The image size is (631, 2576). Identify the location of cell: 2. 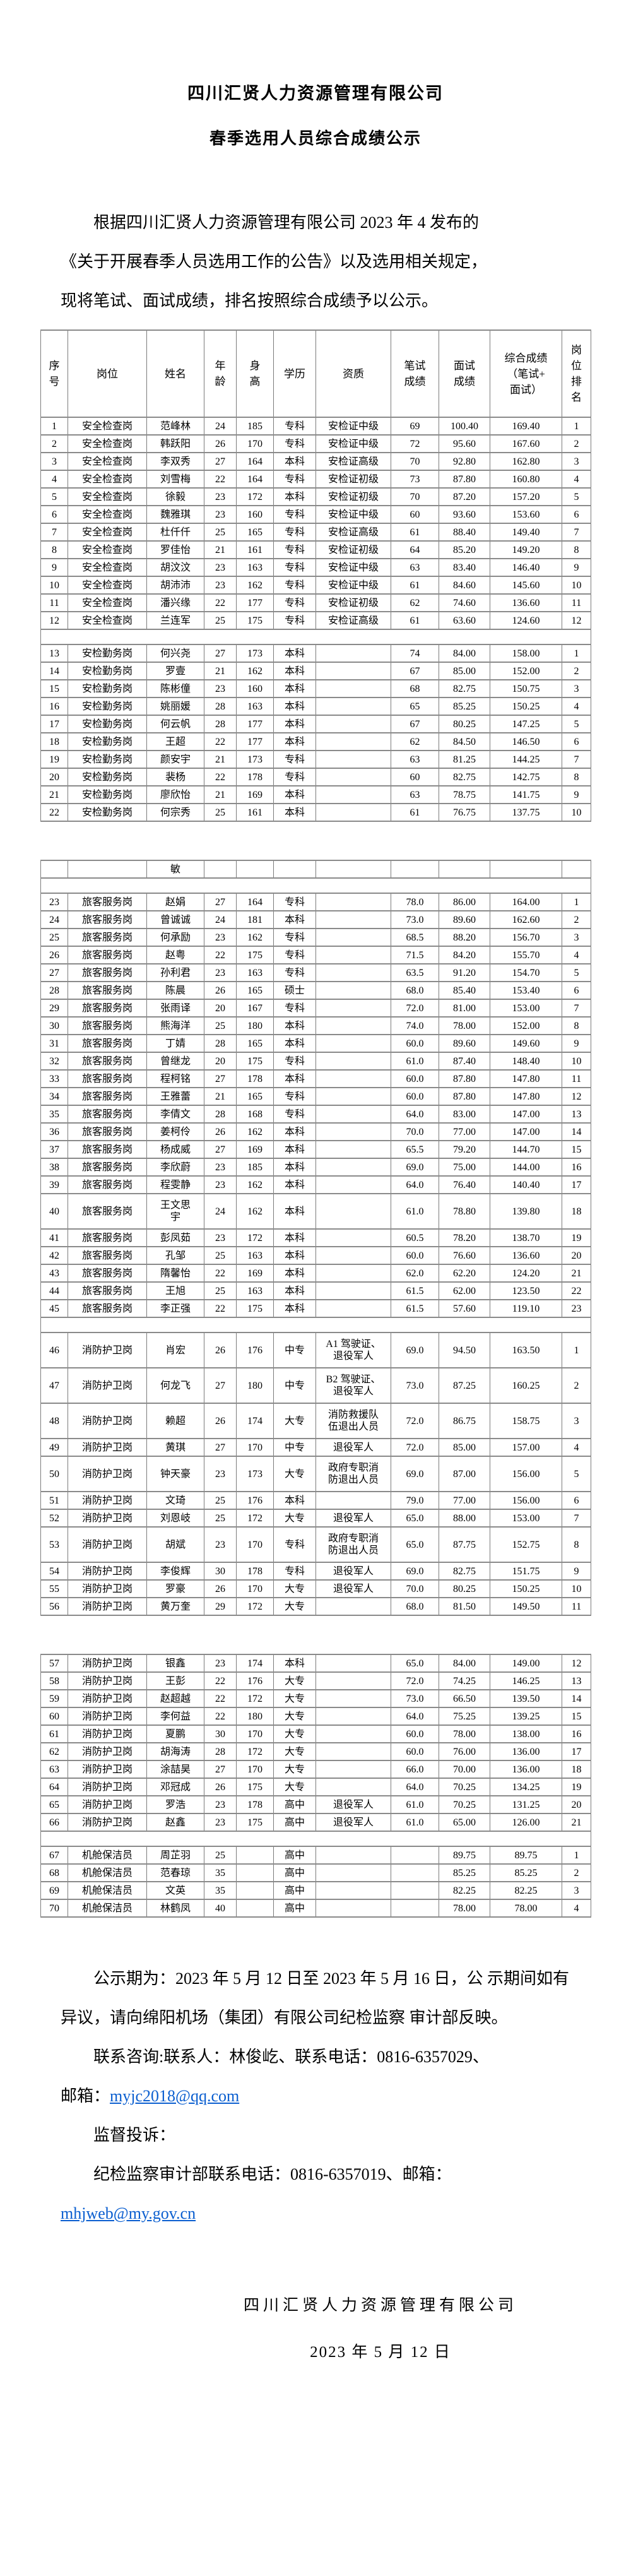
(576, 920).